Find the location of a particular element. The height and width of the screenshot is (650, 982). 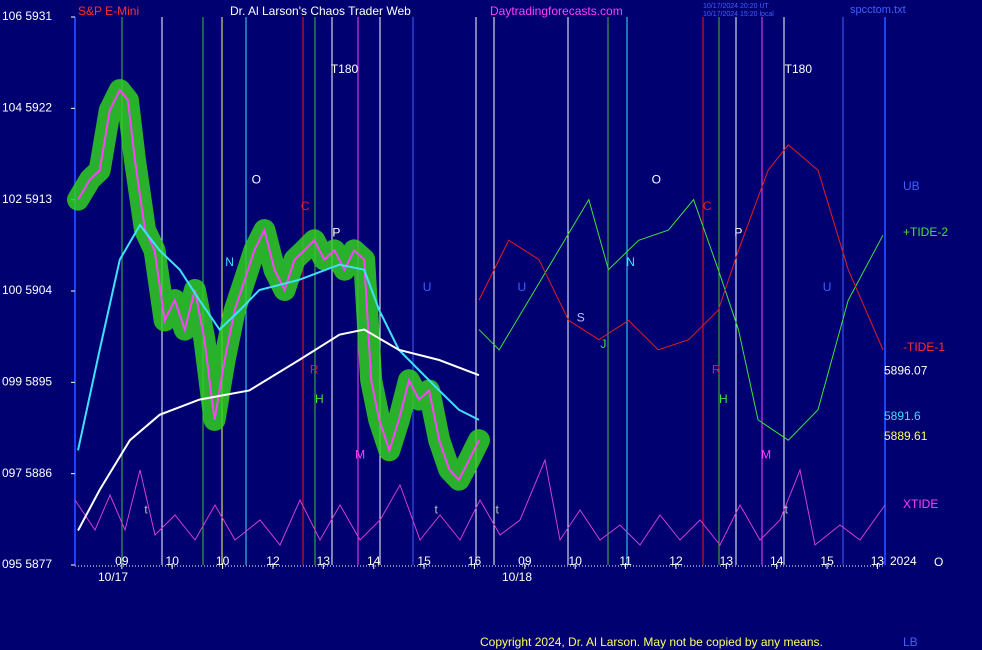

timestamp: 10/17/2024 15:20 local is located at coordinates (738, 14).